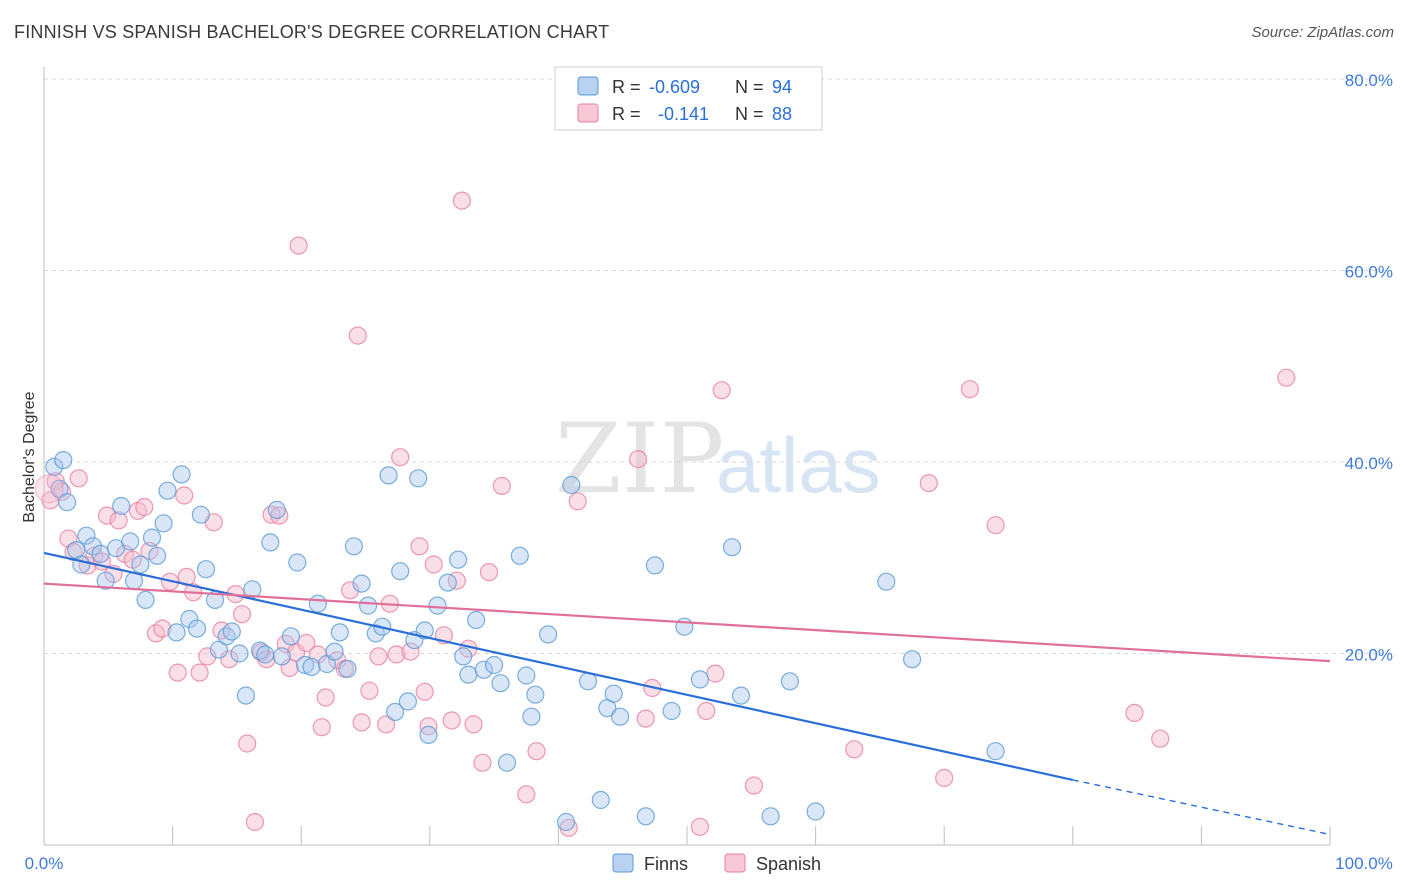 Image resolution: width=1406 pixels, height=892 pixels. Describe the element at coordinates (716, 863) in the screenshot. I see `series-legend: Finns Spanish` at that location.